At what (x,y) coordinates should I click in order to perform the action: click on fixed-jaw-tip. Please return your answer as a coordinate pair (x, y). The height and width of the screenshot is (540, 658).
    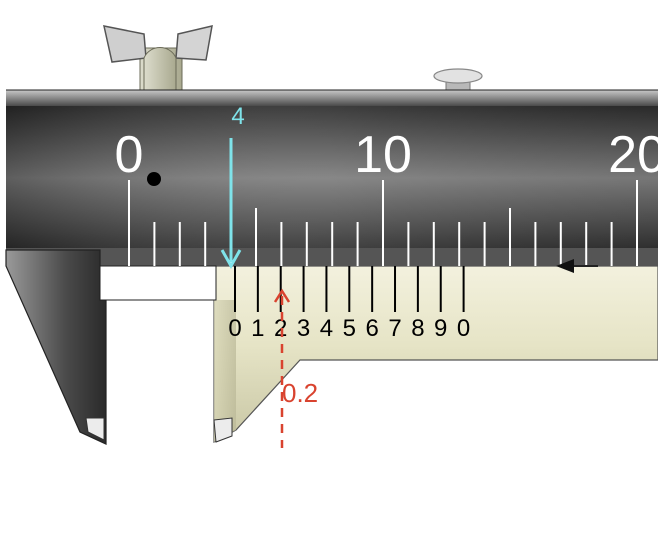
    Looking at the image, I should click on (95, 429).